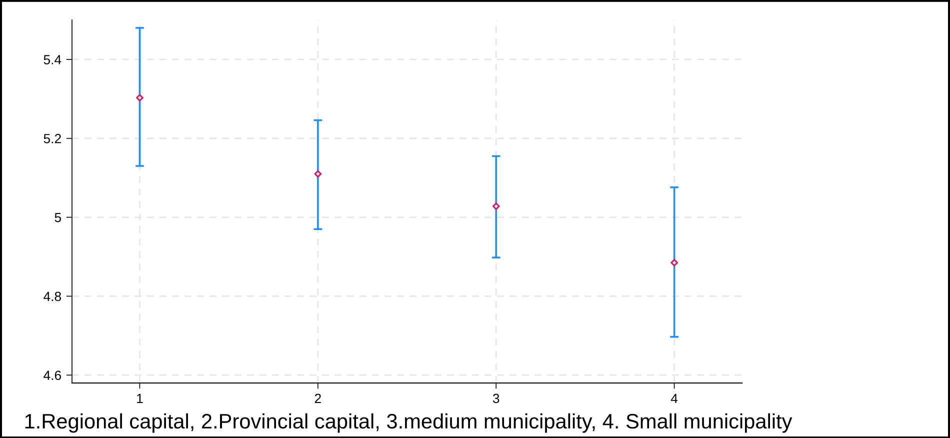  Describe the element at coordinates (408, 423) in the screenshot. I see `text: 1.Regional capital, 2.Provincial capital, 3.medium municipality, 4. Small municipality` at that location.